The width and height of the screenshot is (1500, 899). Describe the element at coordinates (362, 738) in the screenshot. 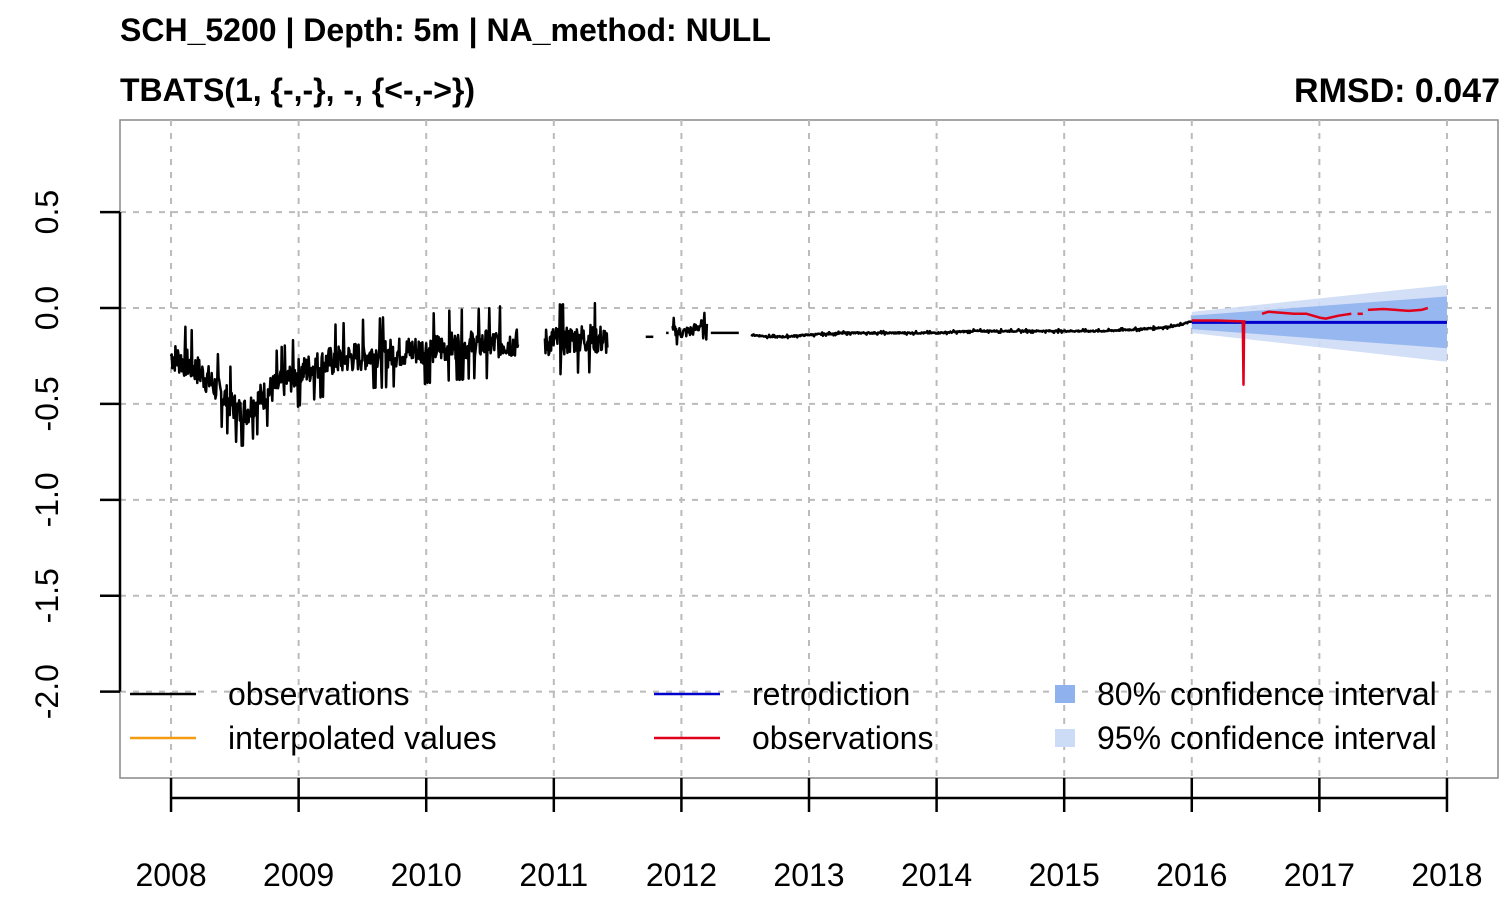

I see `legend-label-1-interpolated-values: interpolated values` at that location.